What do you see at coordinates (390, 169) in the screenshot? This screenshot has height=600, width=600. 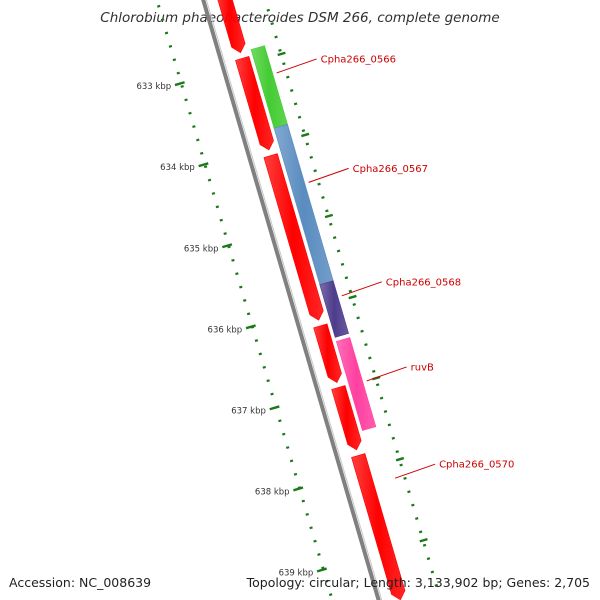 I see `gene-label: Cpha266_0567` at bounding box center [390, 169].